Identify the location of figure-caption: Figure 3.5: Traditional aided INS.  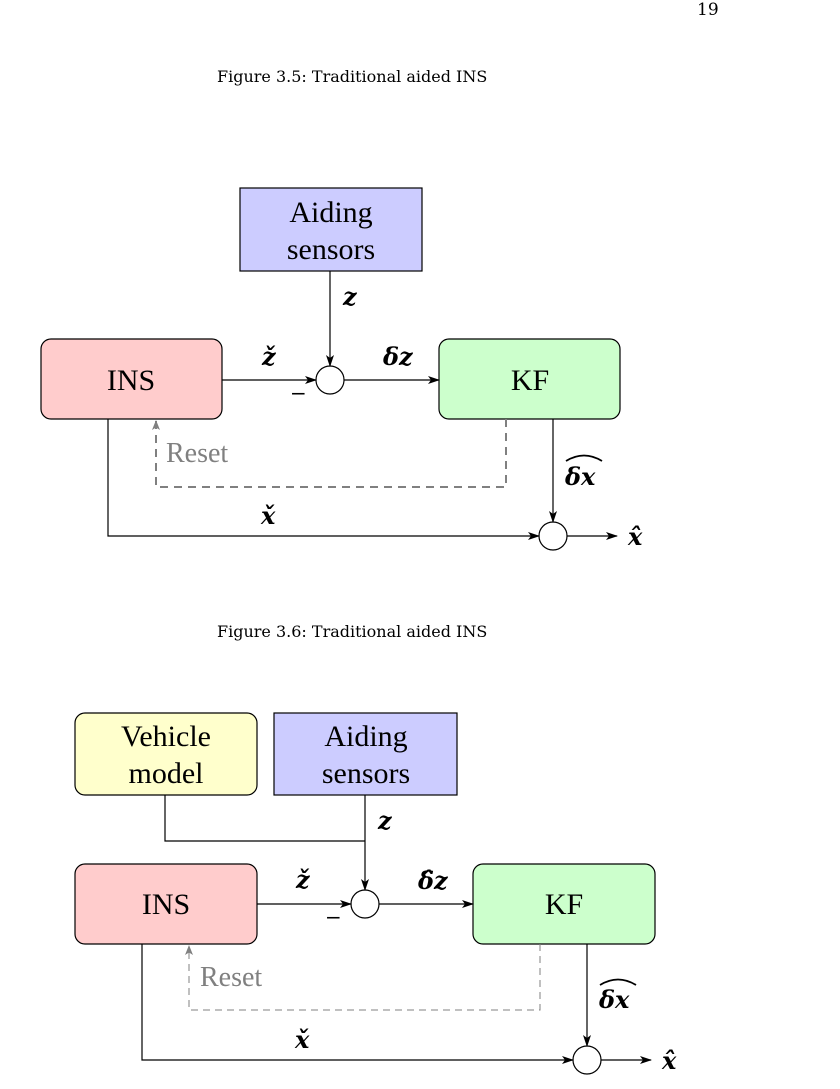
(352, 76).